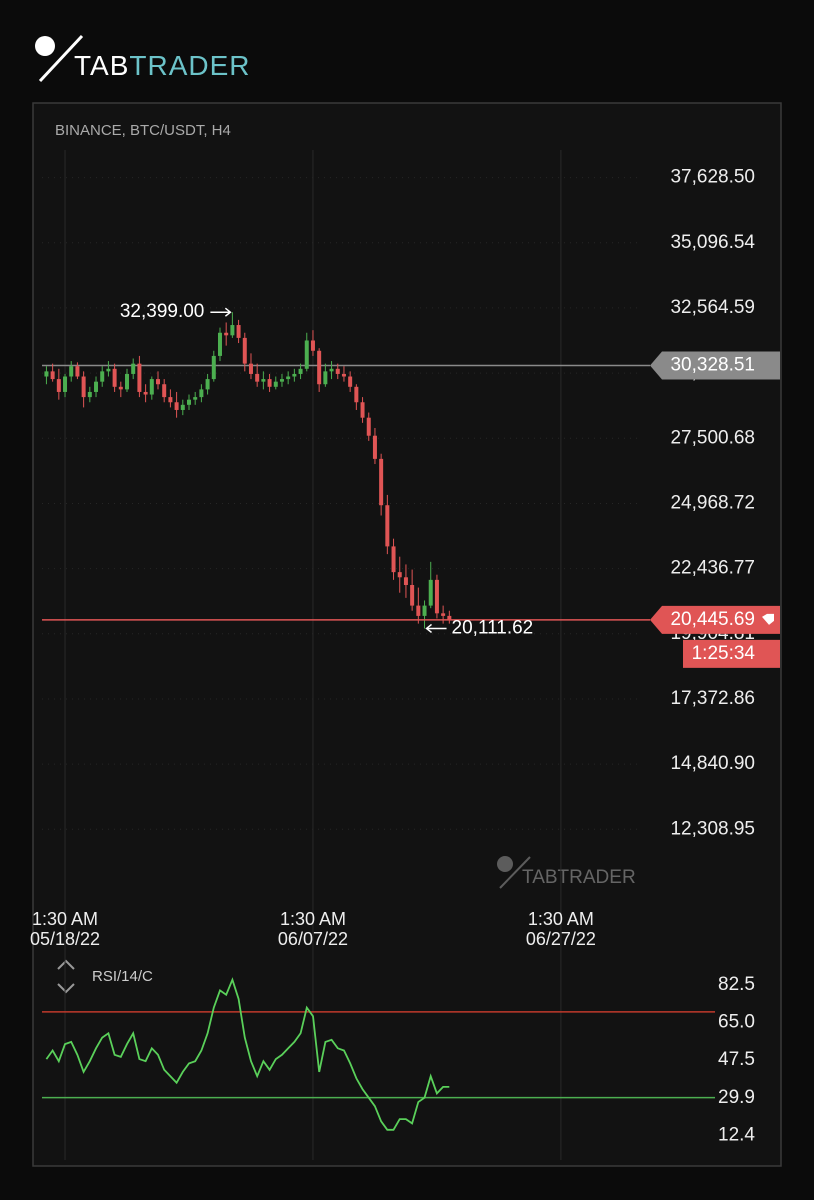 This screenshot has height=1200, width=814. Describe the element at coordinates (429, 628) in the screenshot. I see `low-arrow-head` at that location.